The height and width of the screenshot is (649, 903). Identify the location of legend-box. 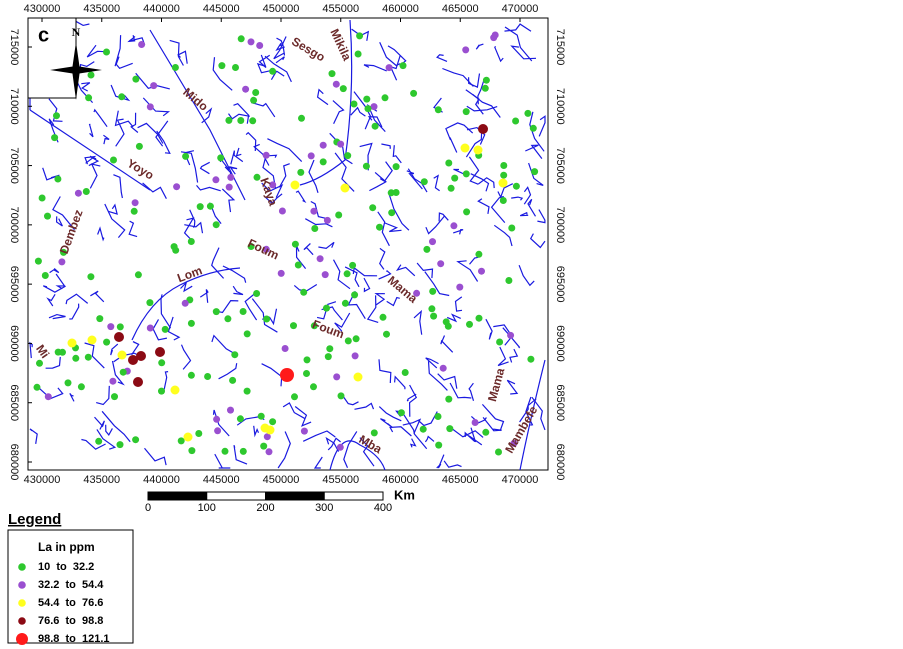
(70, 586).